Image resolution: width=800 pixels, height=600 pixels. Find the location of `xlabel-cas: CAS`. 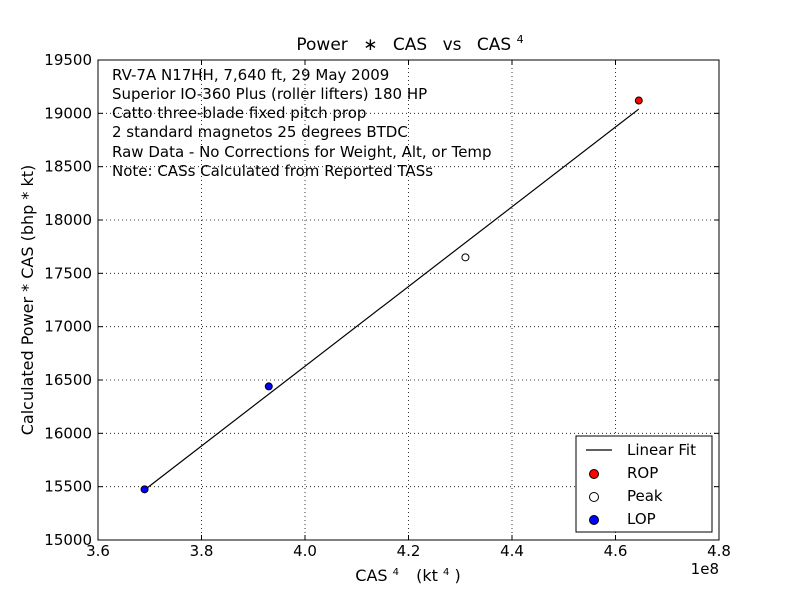

xlabel-cas: CAS is located at coordinates (371, 575).